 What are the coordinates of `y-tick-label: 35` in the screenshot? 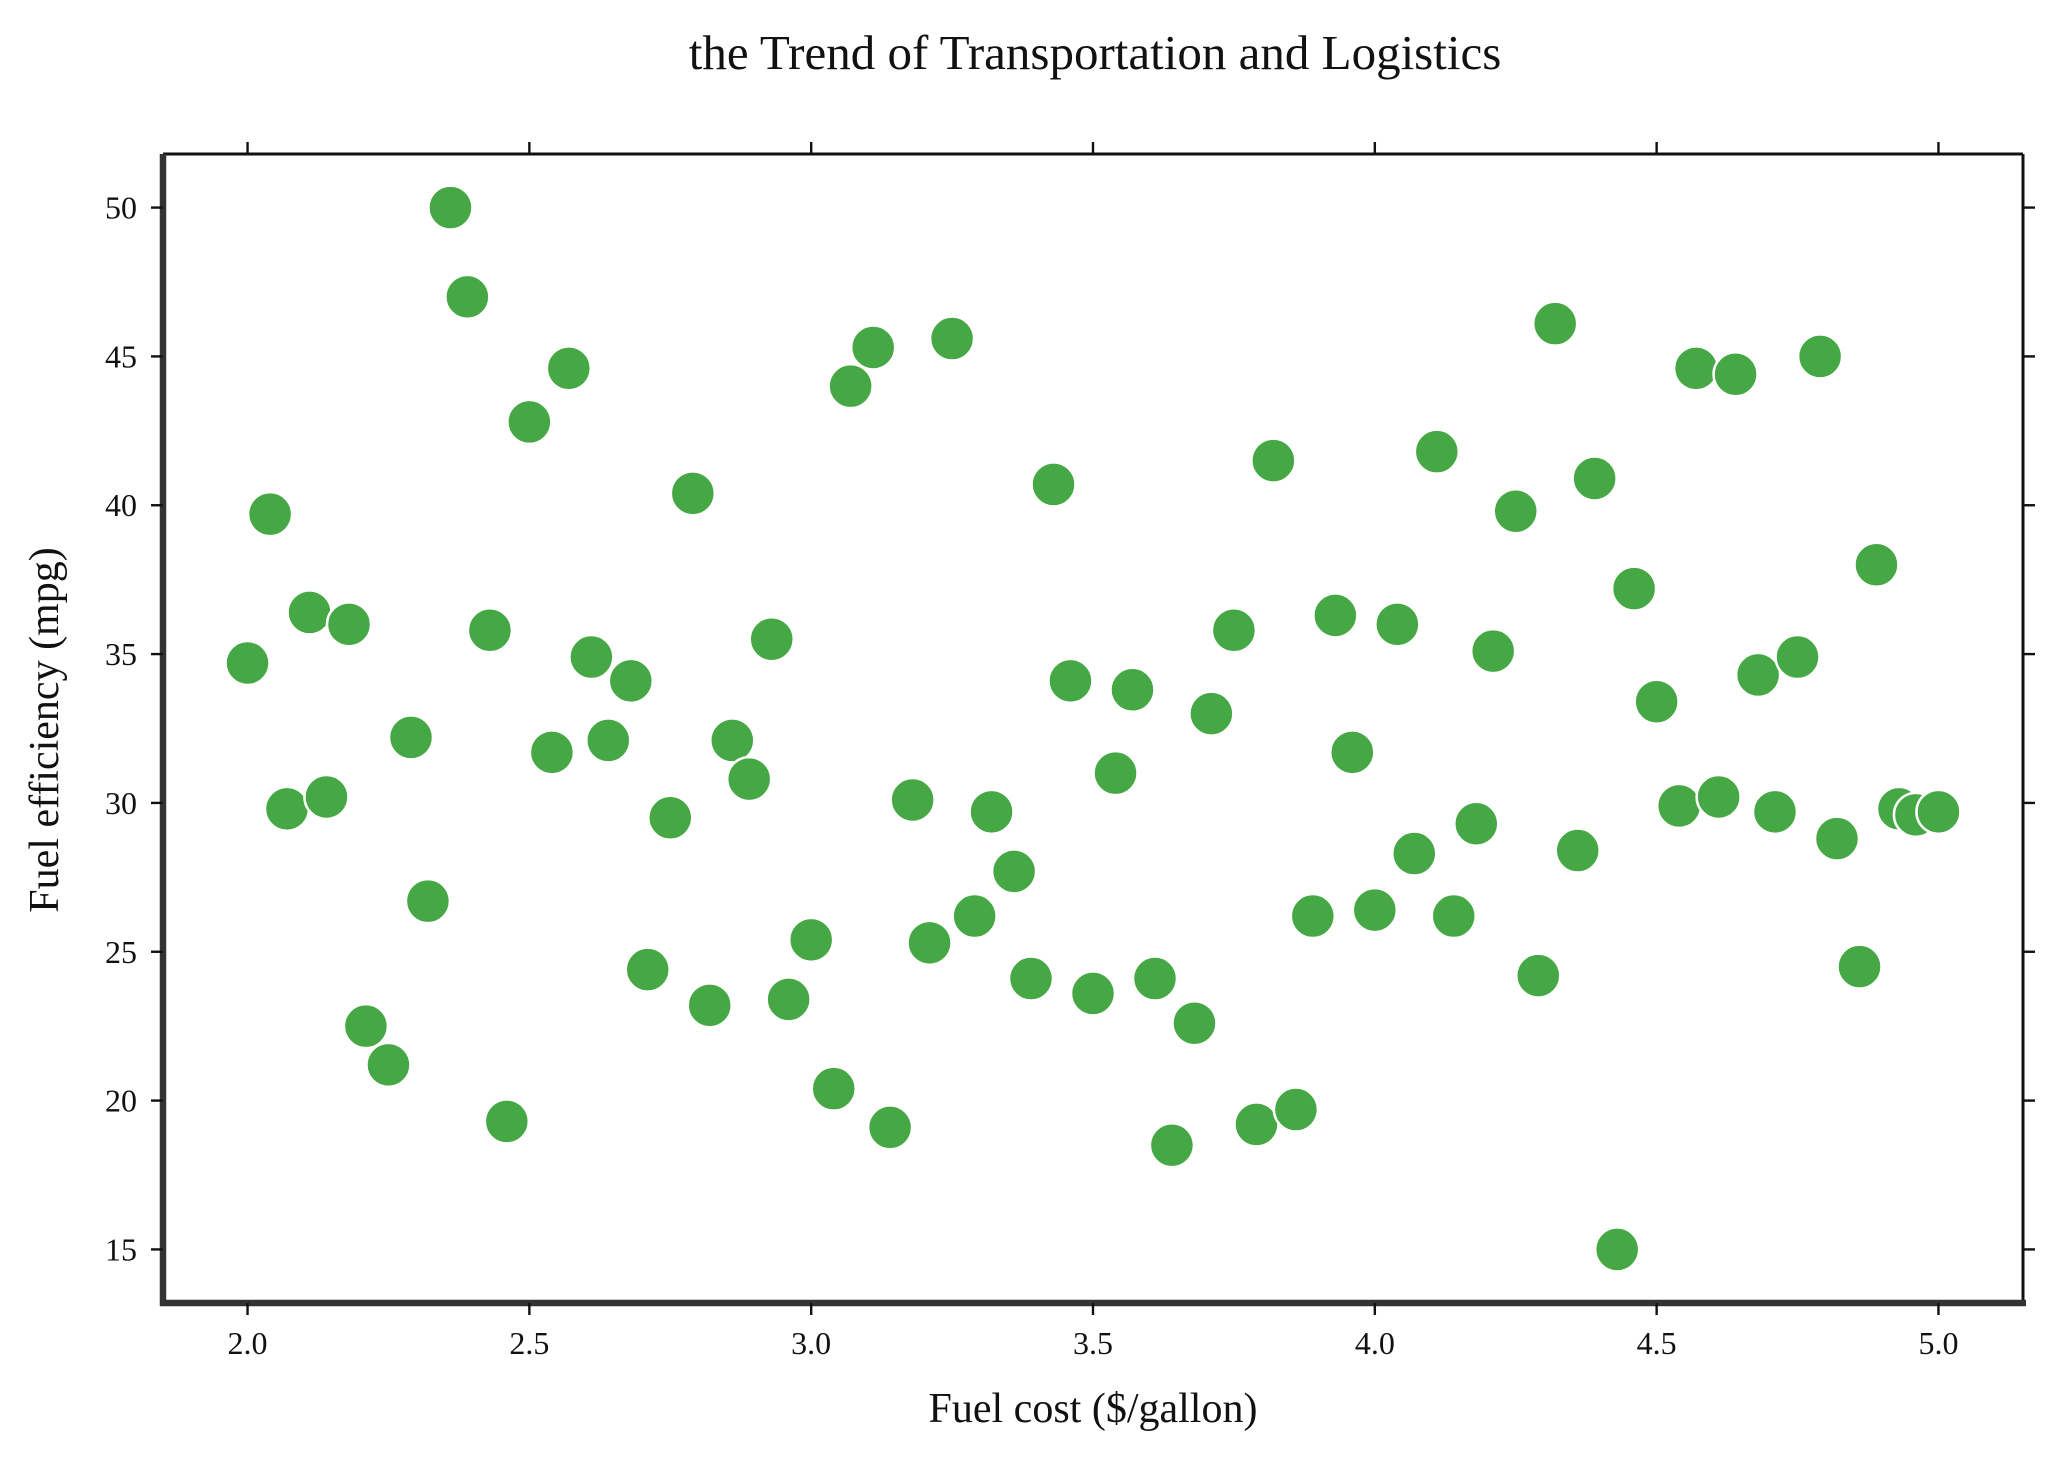 It's located at (121, 654).